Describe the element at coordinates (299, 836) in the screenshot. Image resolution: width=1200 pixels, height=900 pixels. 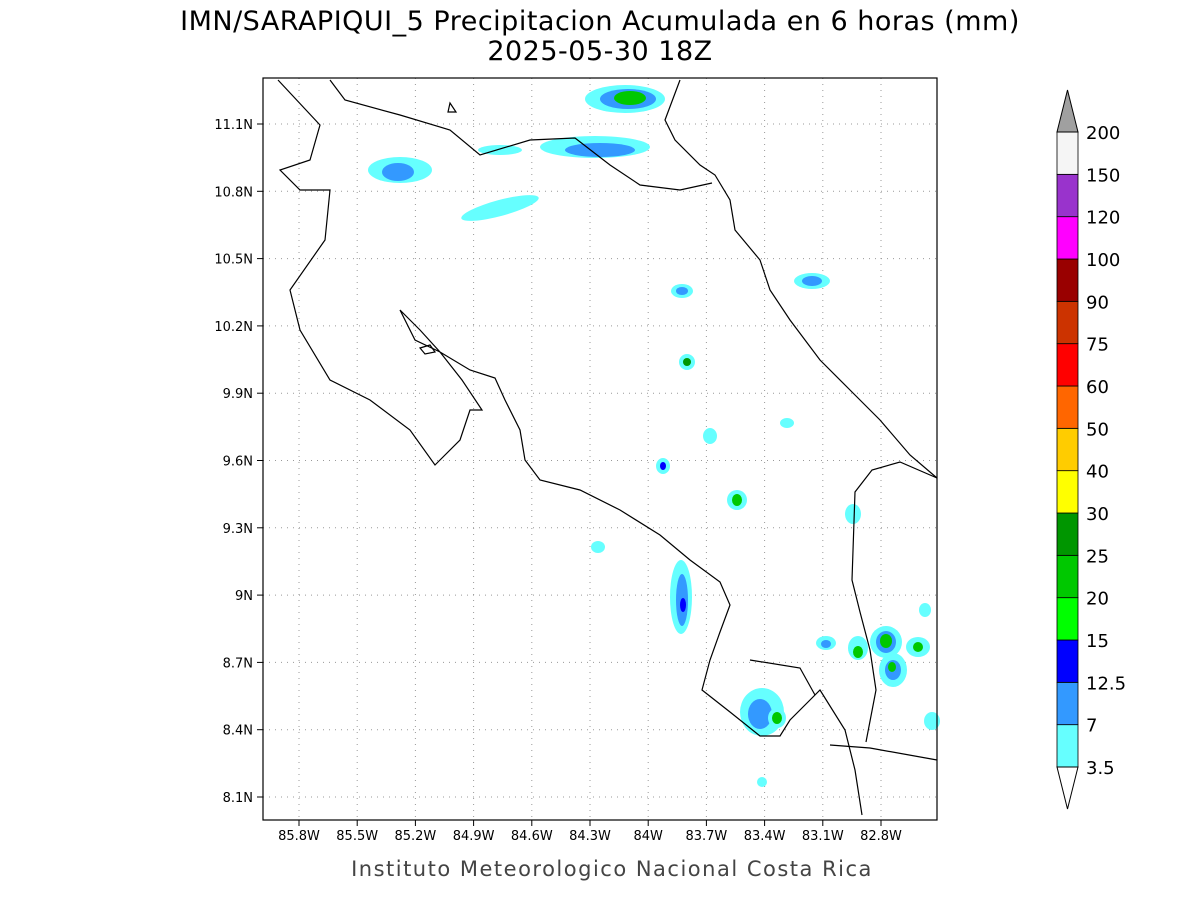
I see `x-tick-label: 85.8W` at that location.